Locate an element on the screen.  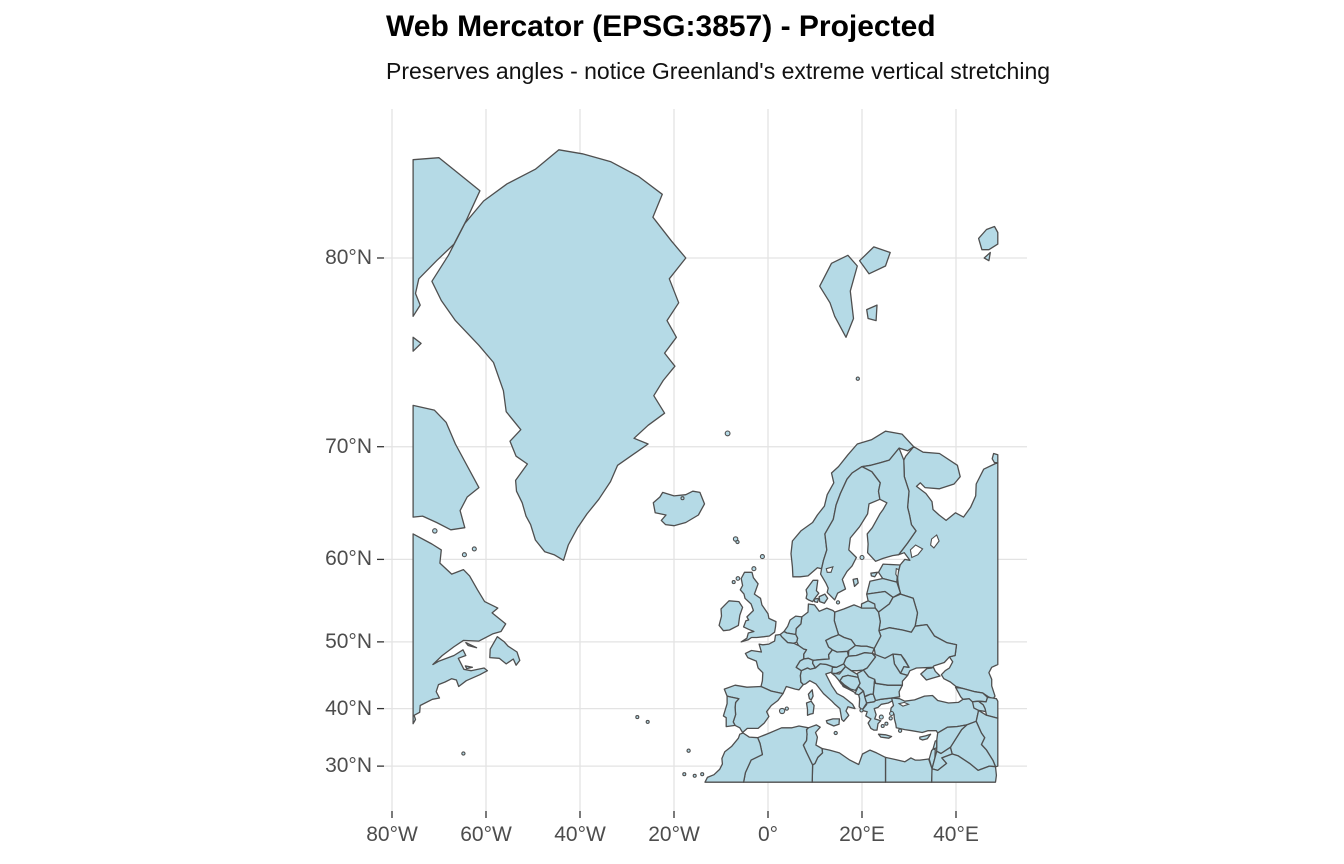
land-portugal is located at coordinates (731, 711).